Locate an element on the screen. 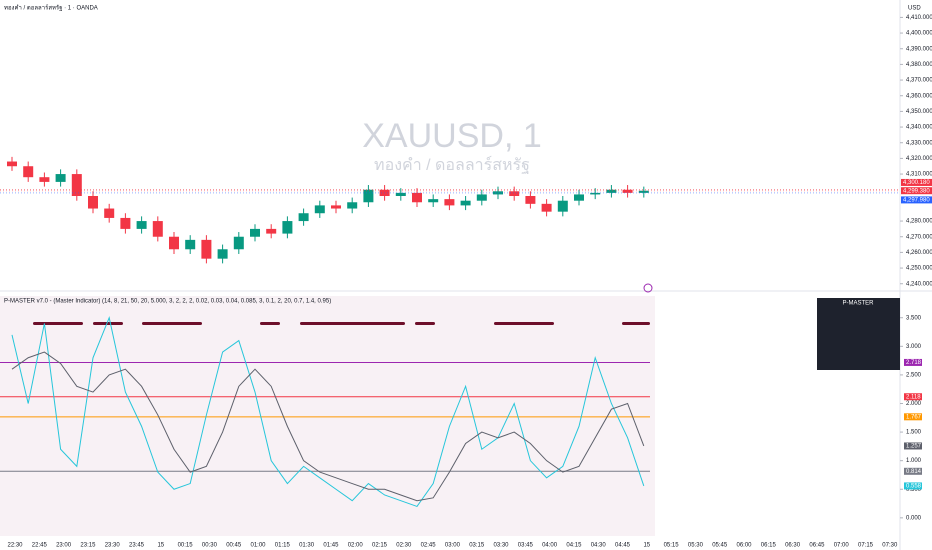  level-tag-label: 2.118 is located at coordinates (913, 397).